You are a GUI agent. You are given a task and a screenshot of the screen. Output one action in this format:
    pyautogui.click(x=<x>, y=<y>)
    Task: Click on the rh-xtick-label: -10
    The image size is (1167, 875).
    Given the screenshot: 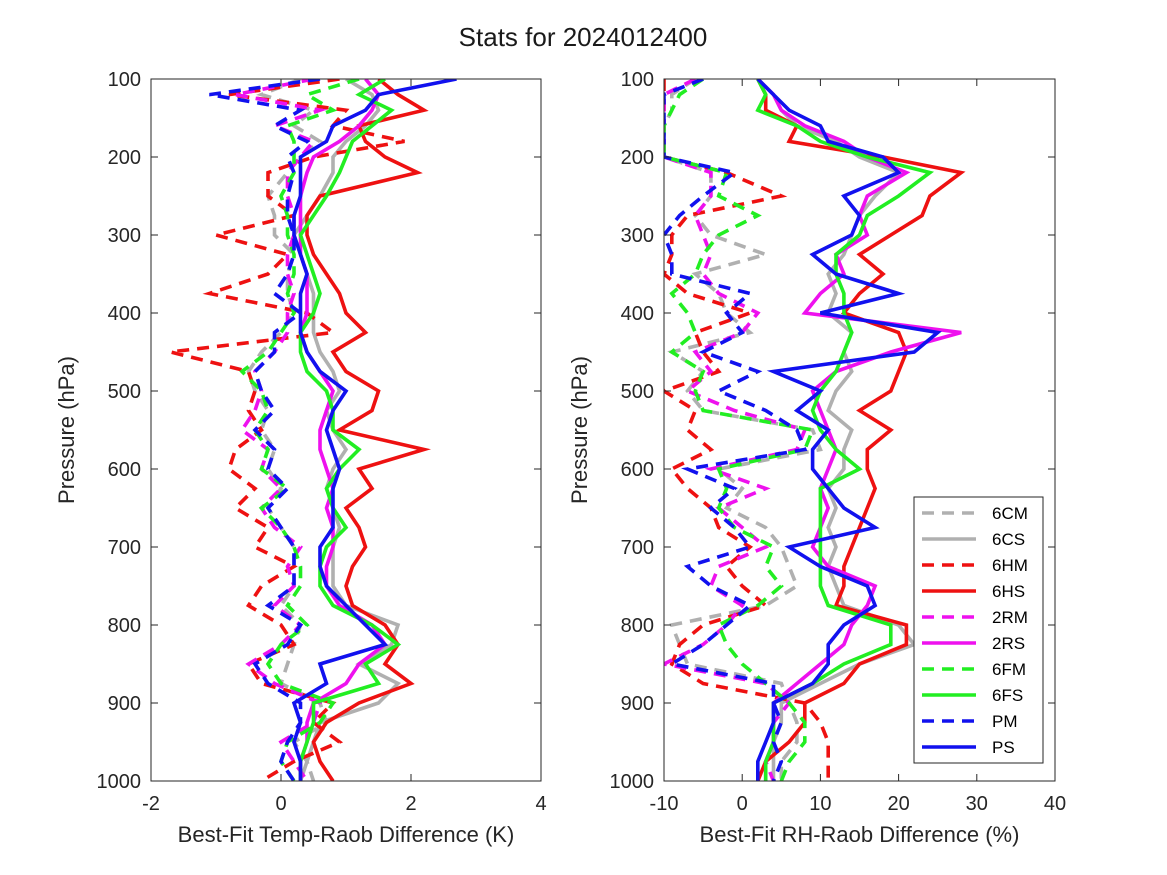 What is the action you would take?
    pyautogui.click(x=664, y=804)
    